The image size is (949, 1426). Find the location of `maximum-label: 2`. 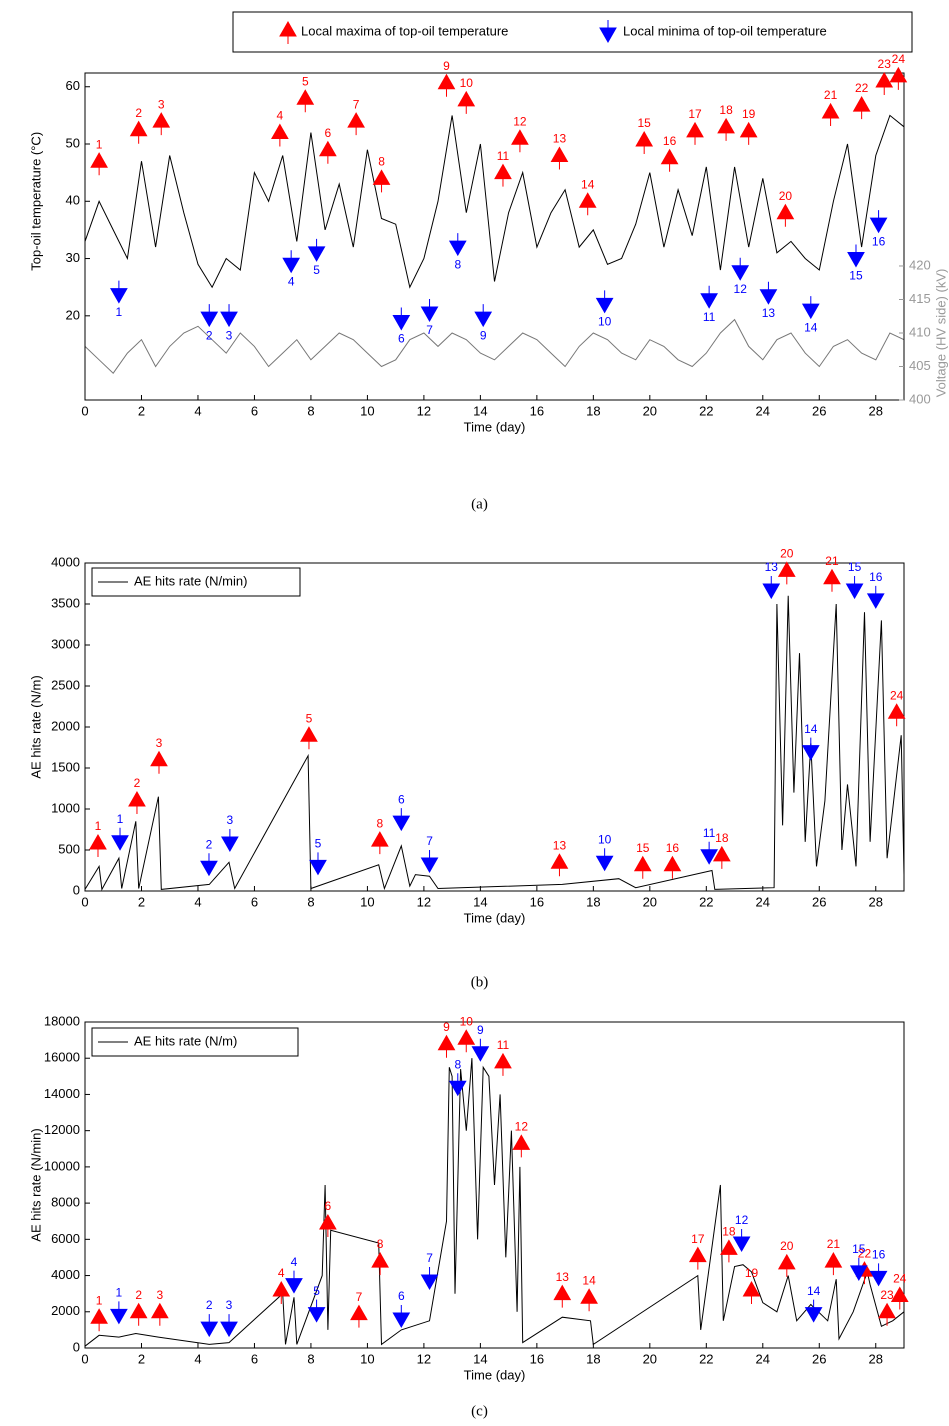

maximum-label: 2 is located at coordinates (137, 783).